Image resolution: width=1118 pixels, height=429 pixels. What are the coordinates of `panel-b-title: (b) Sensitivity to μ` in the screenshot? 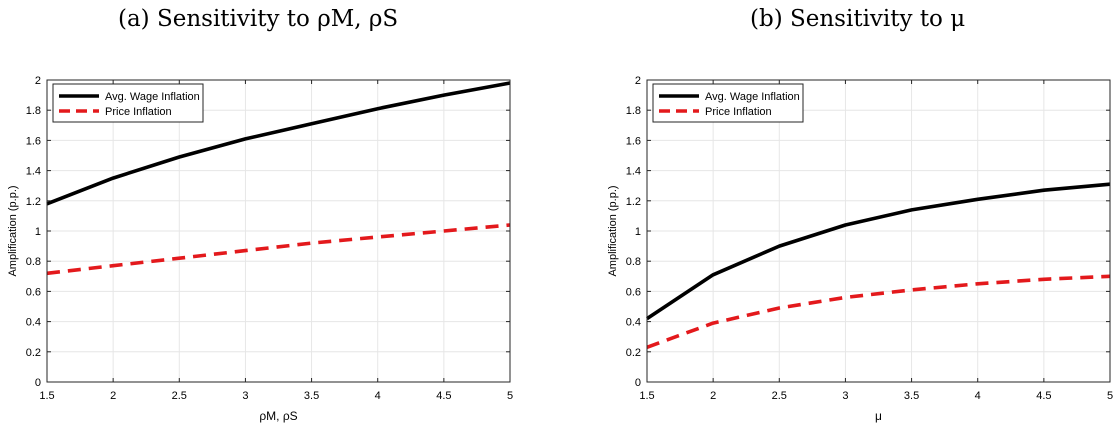 It's located at (858, 19).